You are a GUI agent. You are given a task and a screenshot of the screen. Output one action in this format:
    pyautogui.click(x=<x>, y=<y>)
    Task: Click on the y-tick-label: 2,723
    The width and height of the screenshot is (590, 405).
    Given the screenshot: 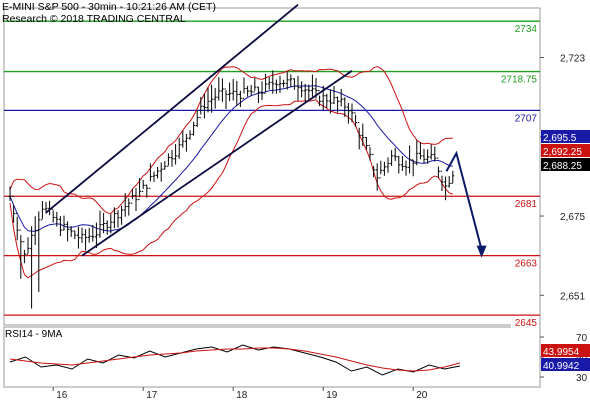 What is the action you would take?
    pyautogui.click(x=572, y=59)
    